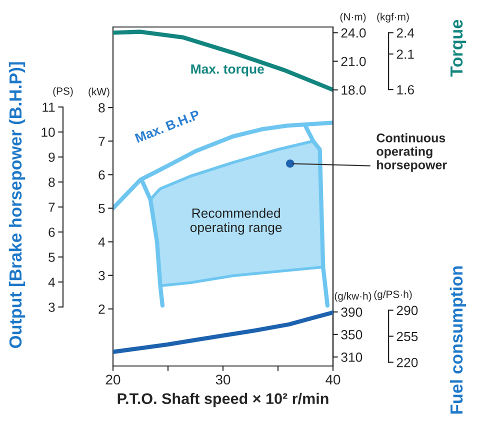  What do you see at coordinates (405, 54) in the screenshot?
I see `y2-tick-label: 2.1` at bounding box center [405, 54].